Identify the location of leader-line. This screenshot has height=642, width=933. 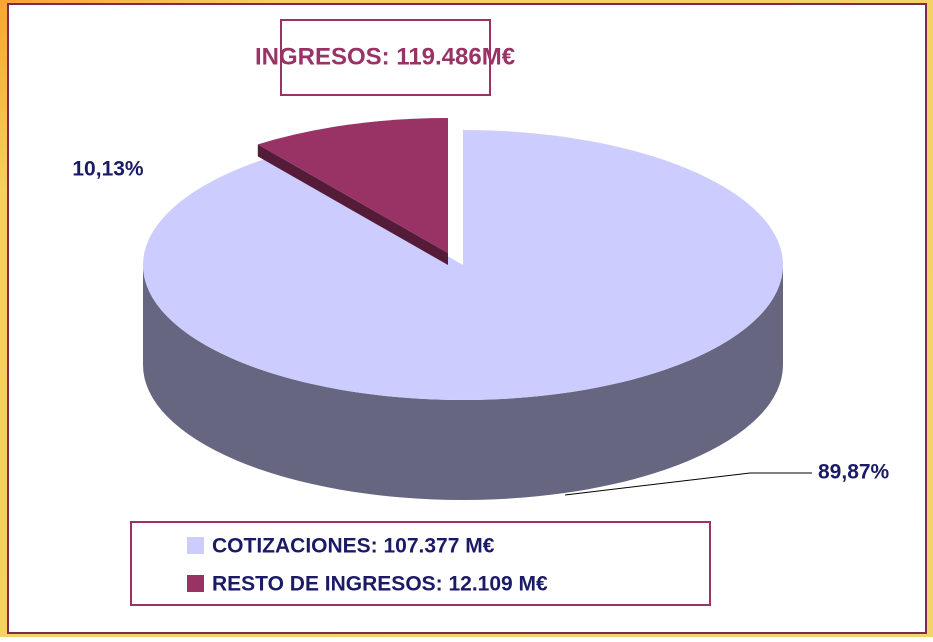
(688, 484).